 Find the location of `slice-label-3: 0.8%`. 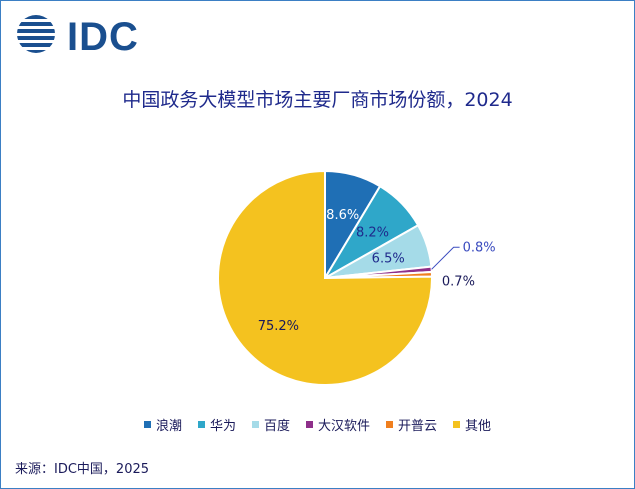

slice-label-3: 0.8% is located at coordinates (479, 247).